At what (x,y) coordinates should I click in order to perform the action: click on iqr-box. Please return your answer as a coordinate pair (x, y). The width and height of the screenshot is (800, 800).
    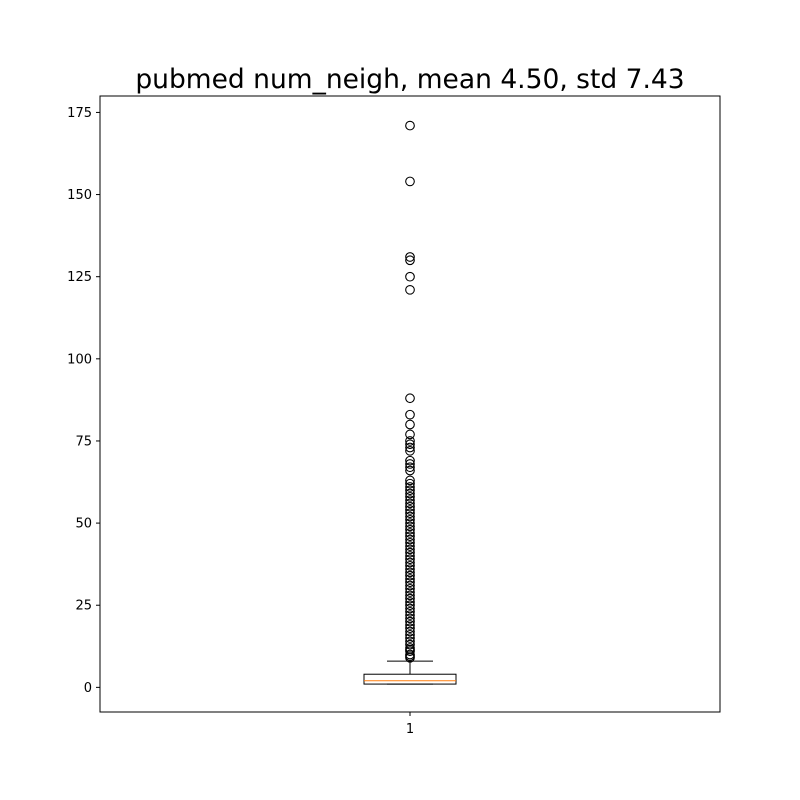
    Looking at the image, I should click on (410, 679).